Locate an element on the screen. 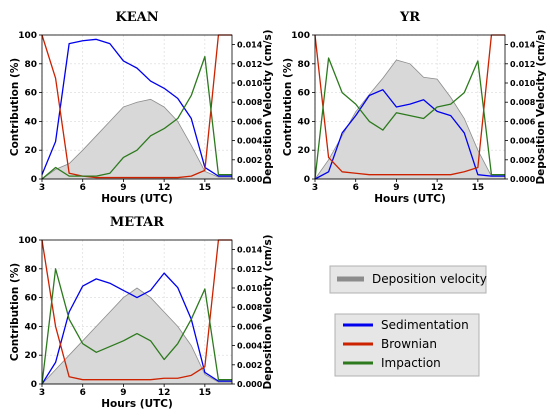 The height and width of the screenshot is (420, 550). legend-deposition: Deposition velocity is located at coordinates (408, 279).